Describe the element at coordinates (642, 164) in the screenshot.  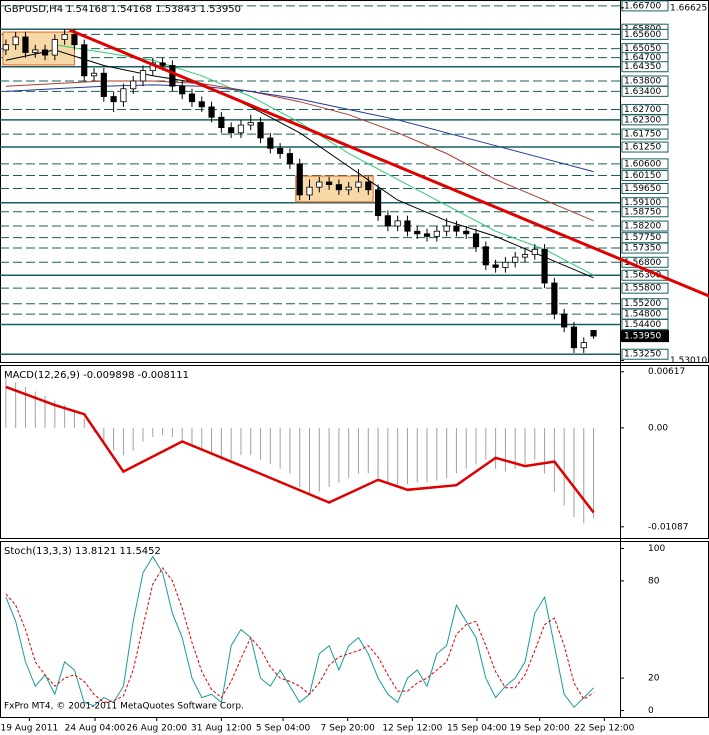
I see `level-label: 1.60600` at that location.